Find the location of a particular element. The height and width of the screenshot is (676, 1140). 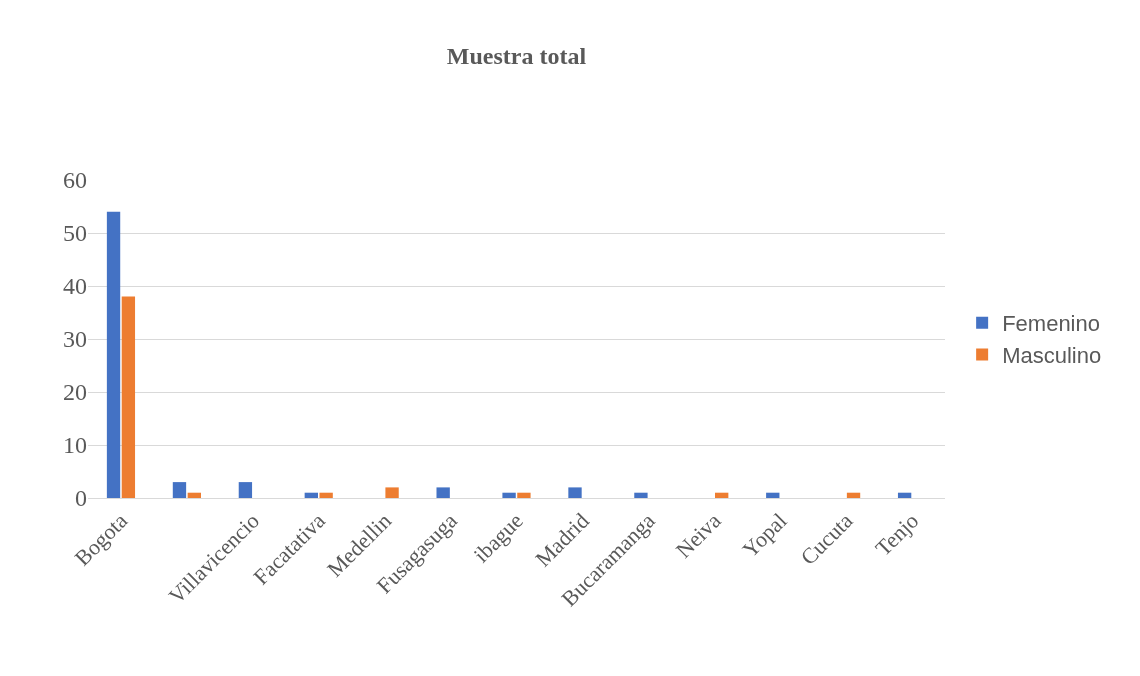

chart-title: Muestra total is located at coordinates (516, 56).